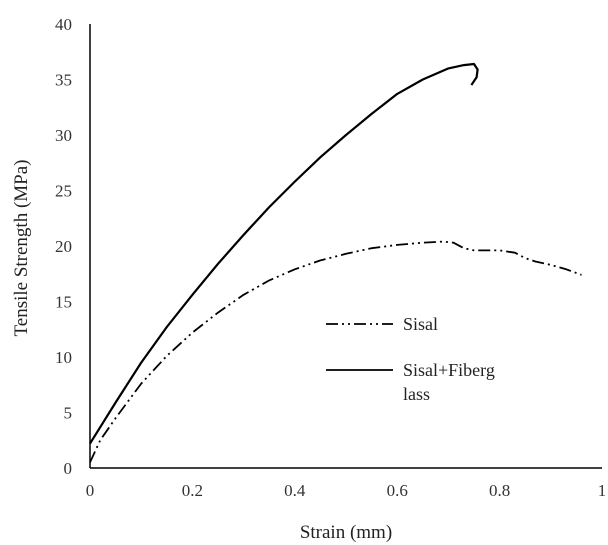 The image size is (608, 545). I want to click on x-tick-labels: 0 0.2 0.4 0.6 0.8 1, so click(346, 490).